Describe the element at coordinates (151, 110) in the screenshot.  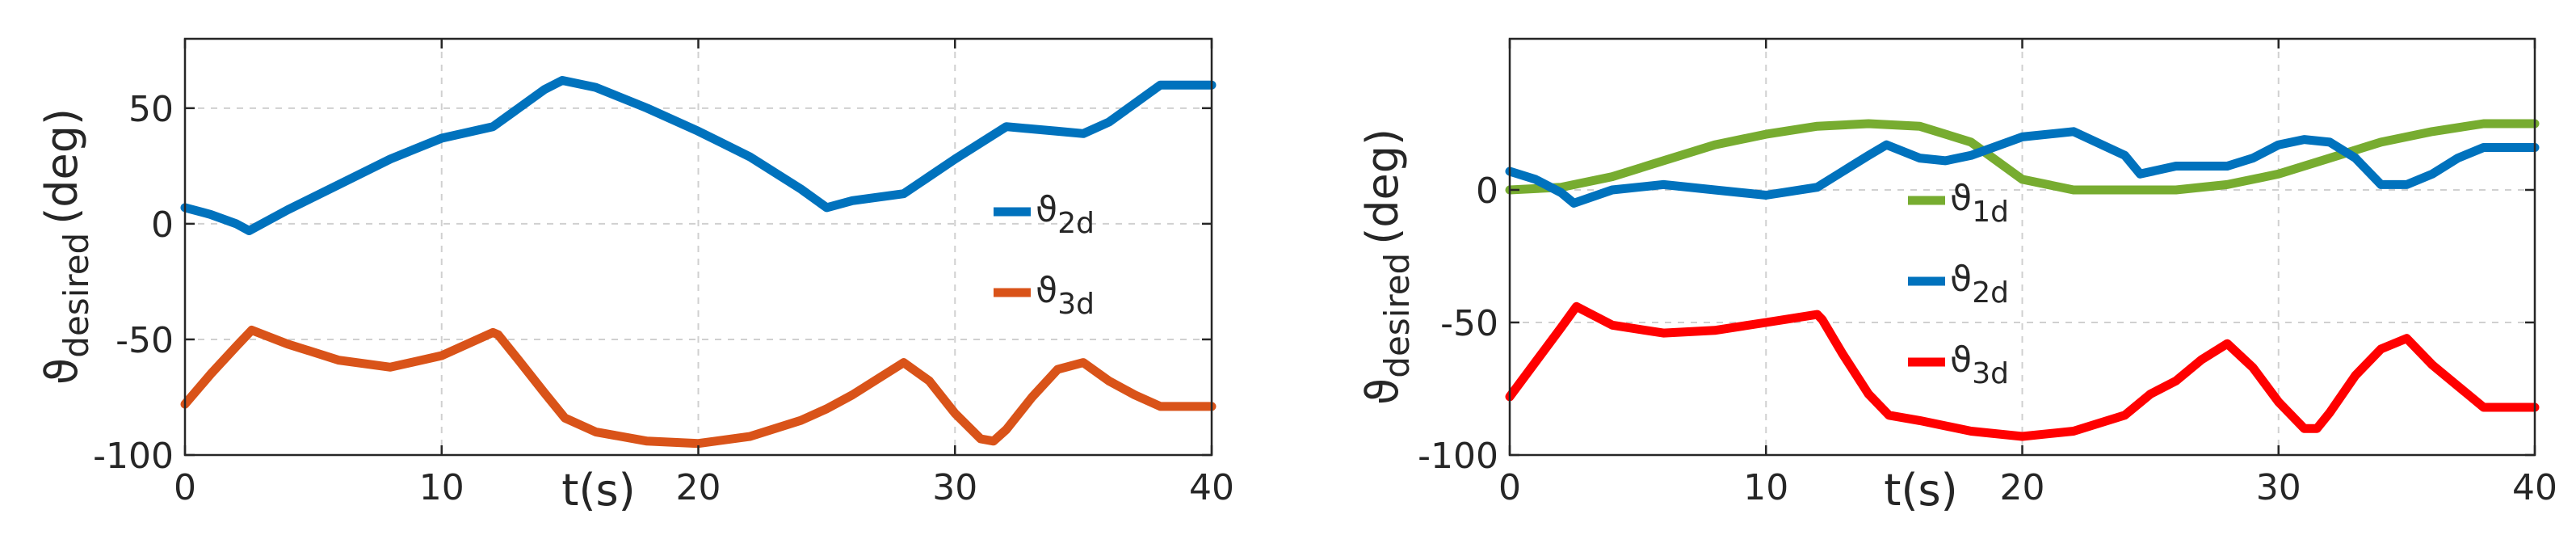
I see `y-tick-label: 50` at that location.